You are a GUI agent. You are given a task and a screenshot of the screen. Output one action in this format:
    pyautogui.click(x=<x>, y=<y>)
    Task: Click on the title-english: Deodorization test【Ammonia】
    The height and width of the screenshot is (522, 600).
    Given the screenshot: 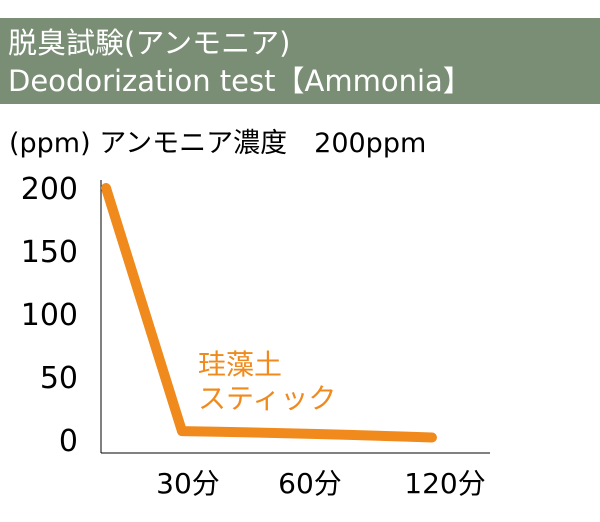 What is the action you would take?
    pyautogui.click(x=240, y=81)
    